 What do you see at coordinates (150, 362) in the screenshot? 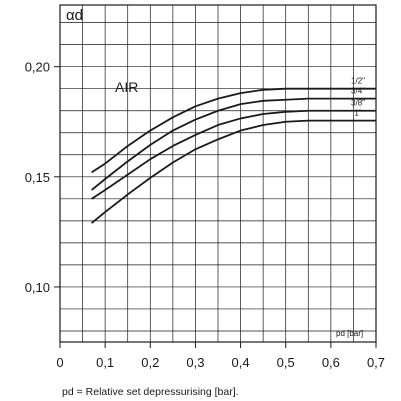
I see `x-tick-label: 0,2` at bounding box center [150, 362].